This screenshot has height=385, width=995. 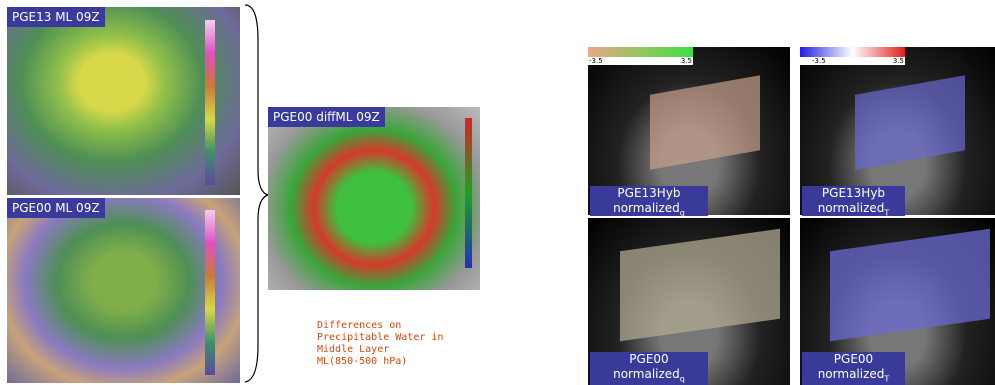 I want to click on caption-line: Differences on, so click(x=359, y=325).